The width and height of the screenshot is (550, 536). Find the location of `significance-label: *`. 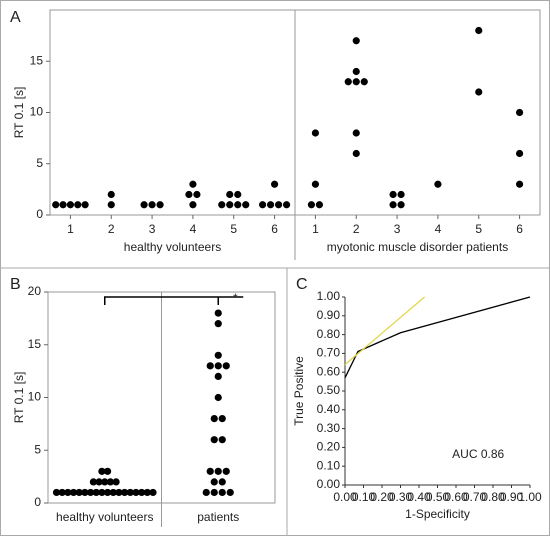

significance-label: * is located at coordinates (235, 298).